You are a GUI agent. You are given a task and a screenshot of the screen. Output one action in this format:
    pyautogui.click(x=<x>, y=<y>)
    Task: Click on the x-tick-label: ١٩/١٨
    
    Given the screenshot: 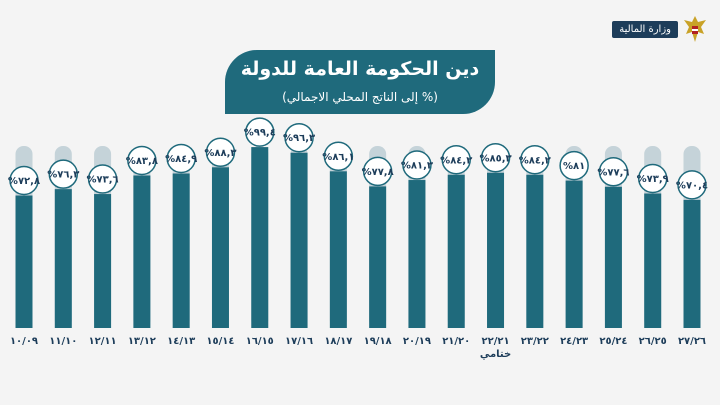 What is the action you would take?
    pyautogui.click(x=378, y=341)
    